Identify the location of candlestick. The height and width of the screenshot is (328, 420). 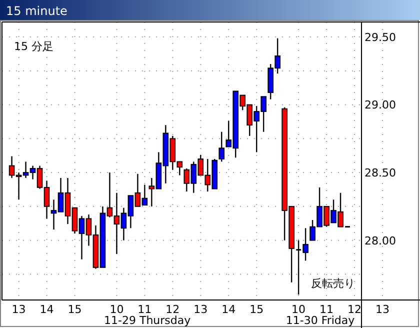
(221, 146).